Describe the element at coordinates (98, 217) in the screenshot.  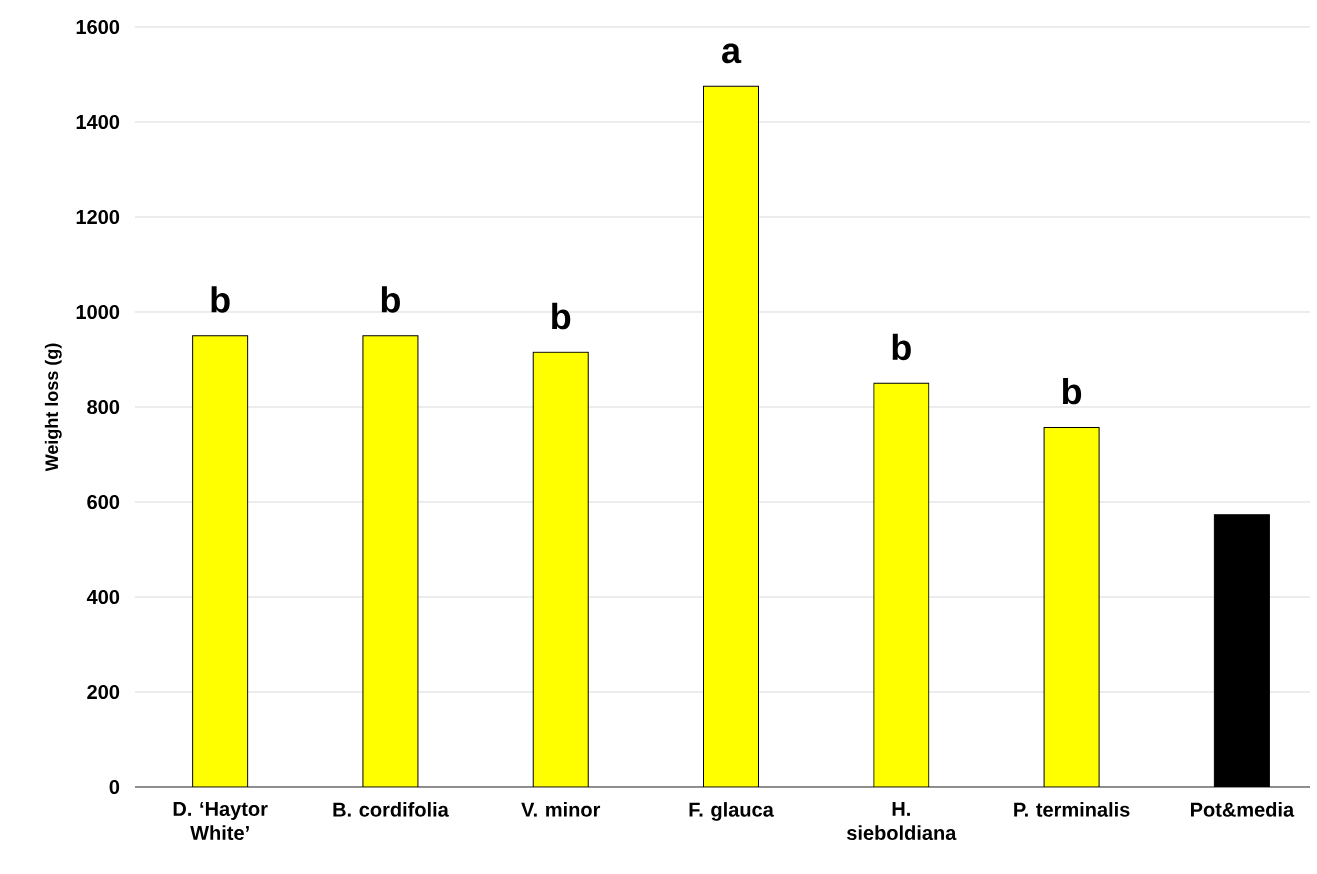
I see `y-tick-label: 1200` at that location.